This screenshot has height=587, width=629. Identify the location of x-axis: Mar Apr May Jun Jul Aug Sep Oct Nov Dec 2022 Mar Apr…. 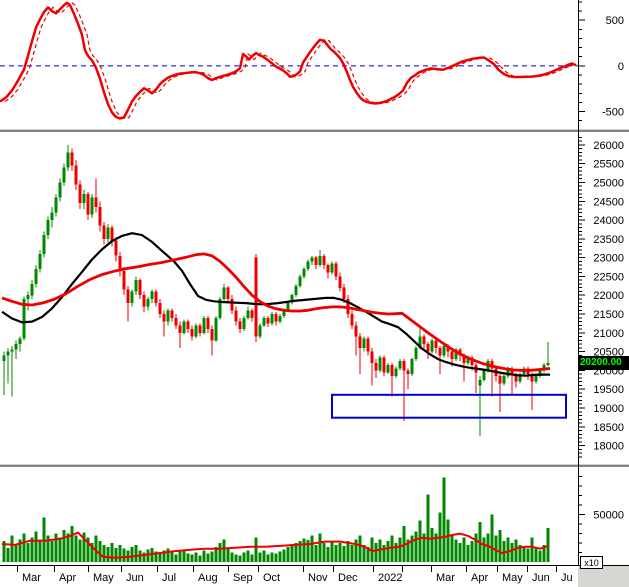
(314, 576).